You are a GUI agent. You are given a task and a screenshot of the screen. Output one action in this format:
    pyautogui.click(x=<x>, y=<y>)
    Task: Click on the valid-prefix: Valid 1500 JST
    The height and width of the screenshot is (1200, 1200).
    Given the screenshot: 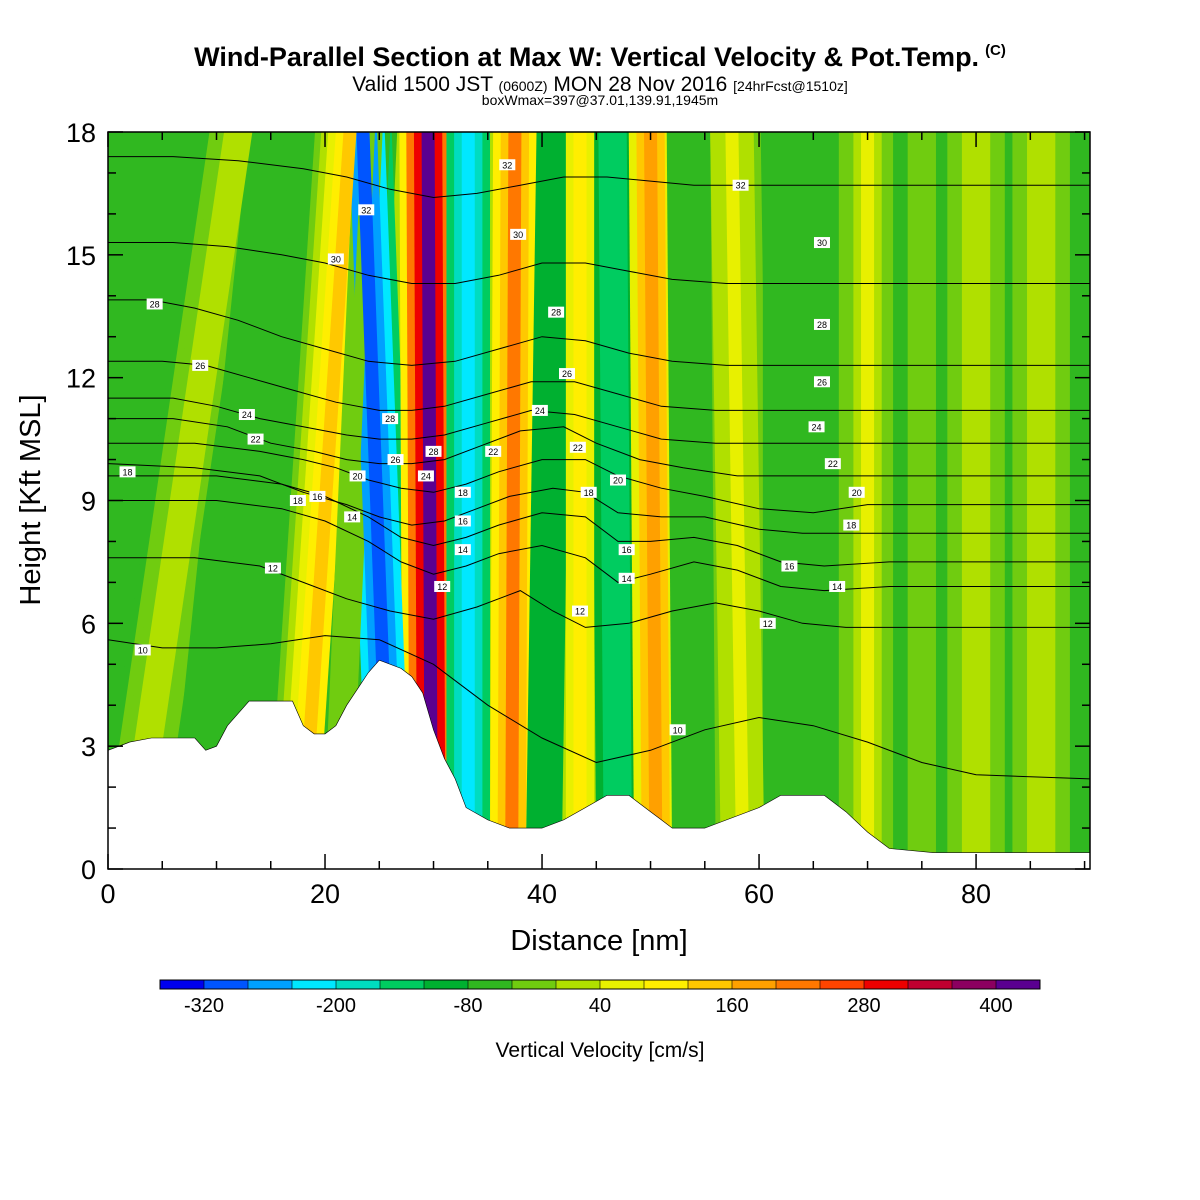 What is the action you would take?
    pyautogui.click(x=422, y=84)
    